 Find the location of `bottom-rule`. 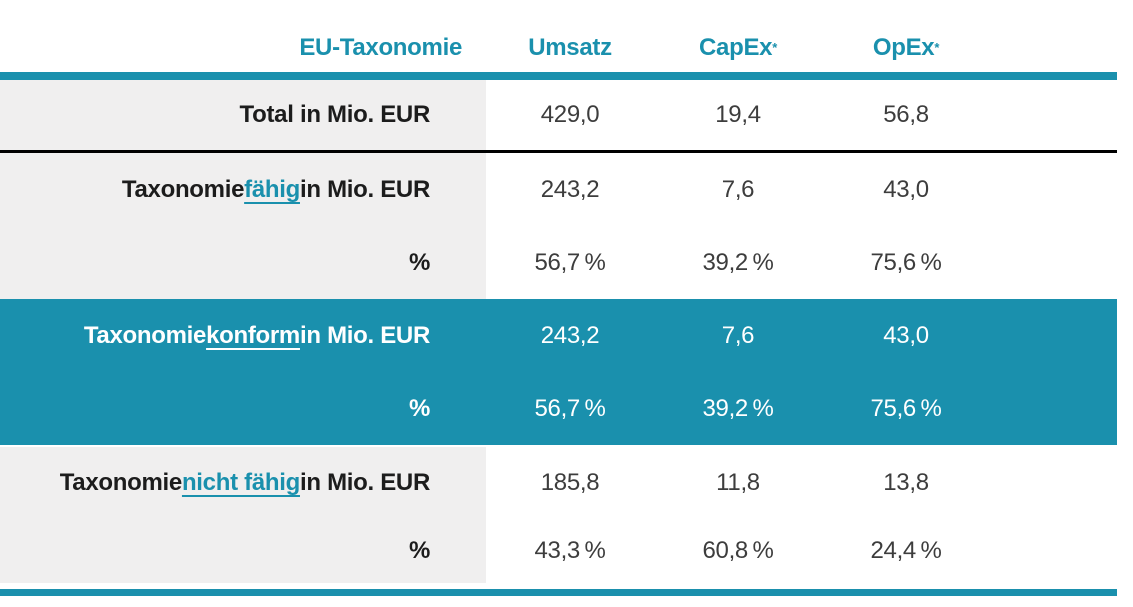

bottom-rule is located at coordinates (558, 592).